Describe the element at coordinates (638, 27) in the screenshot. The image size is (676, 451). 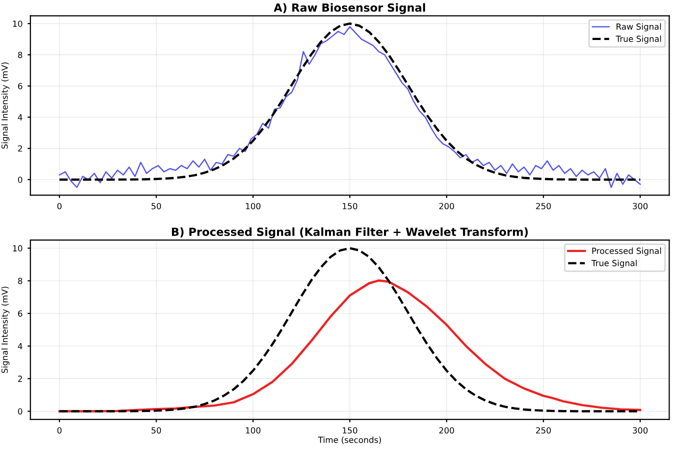
I see `legend-label: Raw Signal` at that location.